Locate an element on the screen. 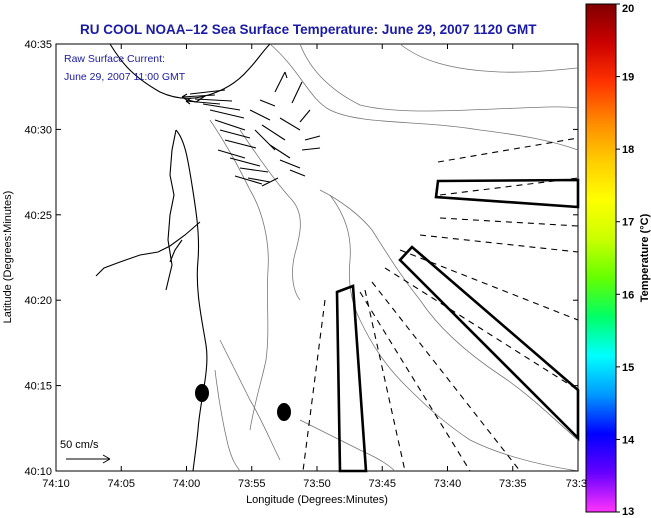  y-tick-label: 40:15 is located at coordinates (38, 387).